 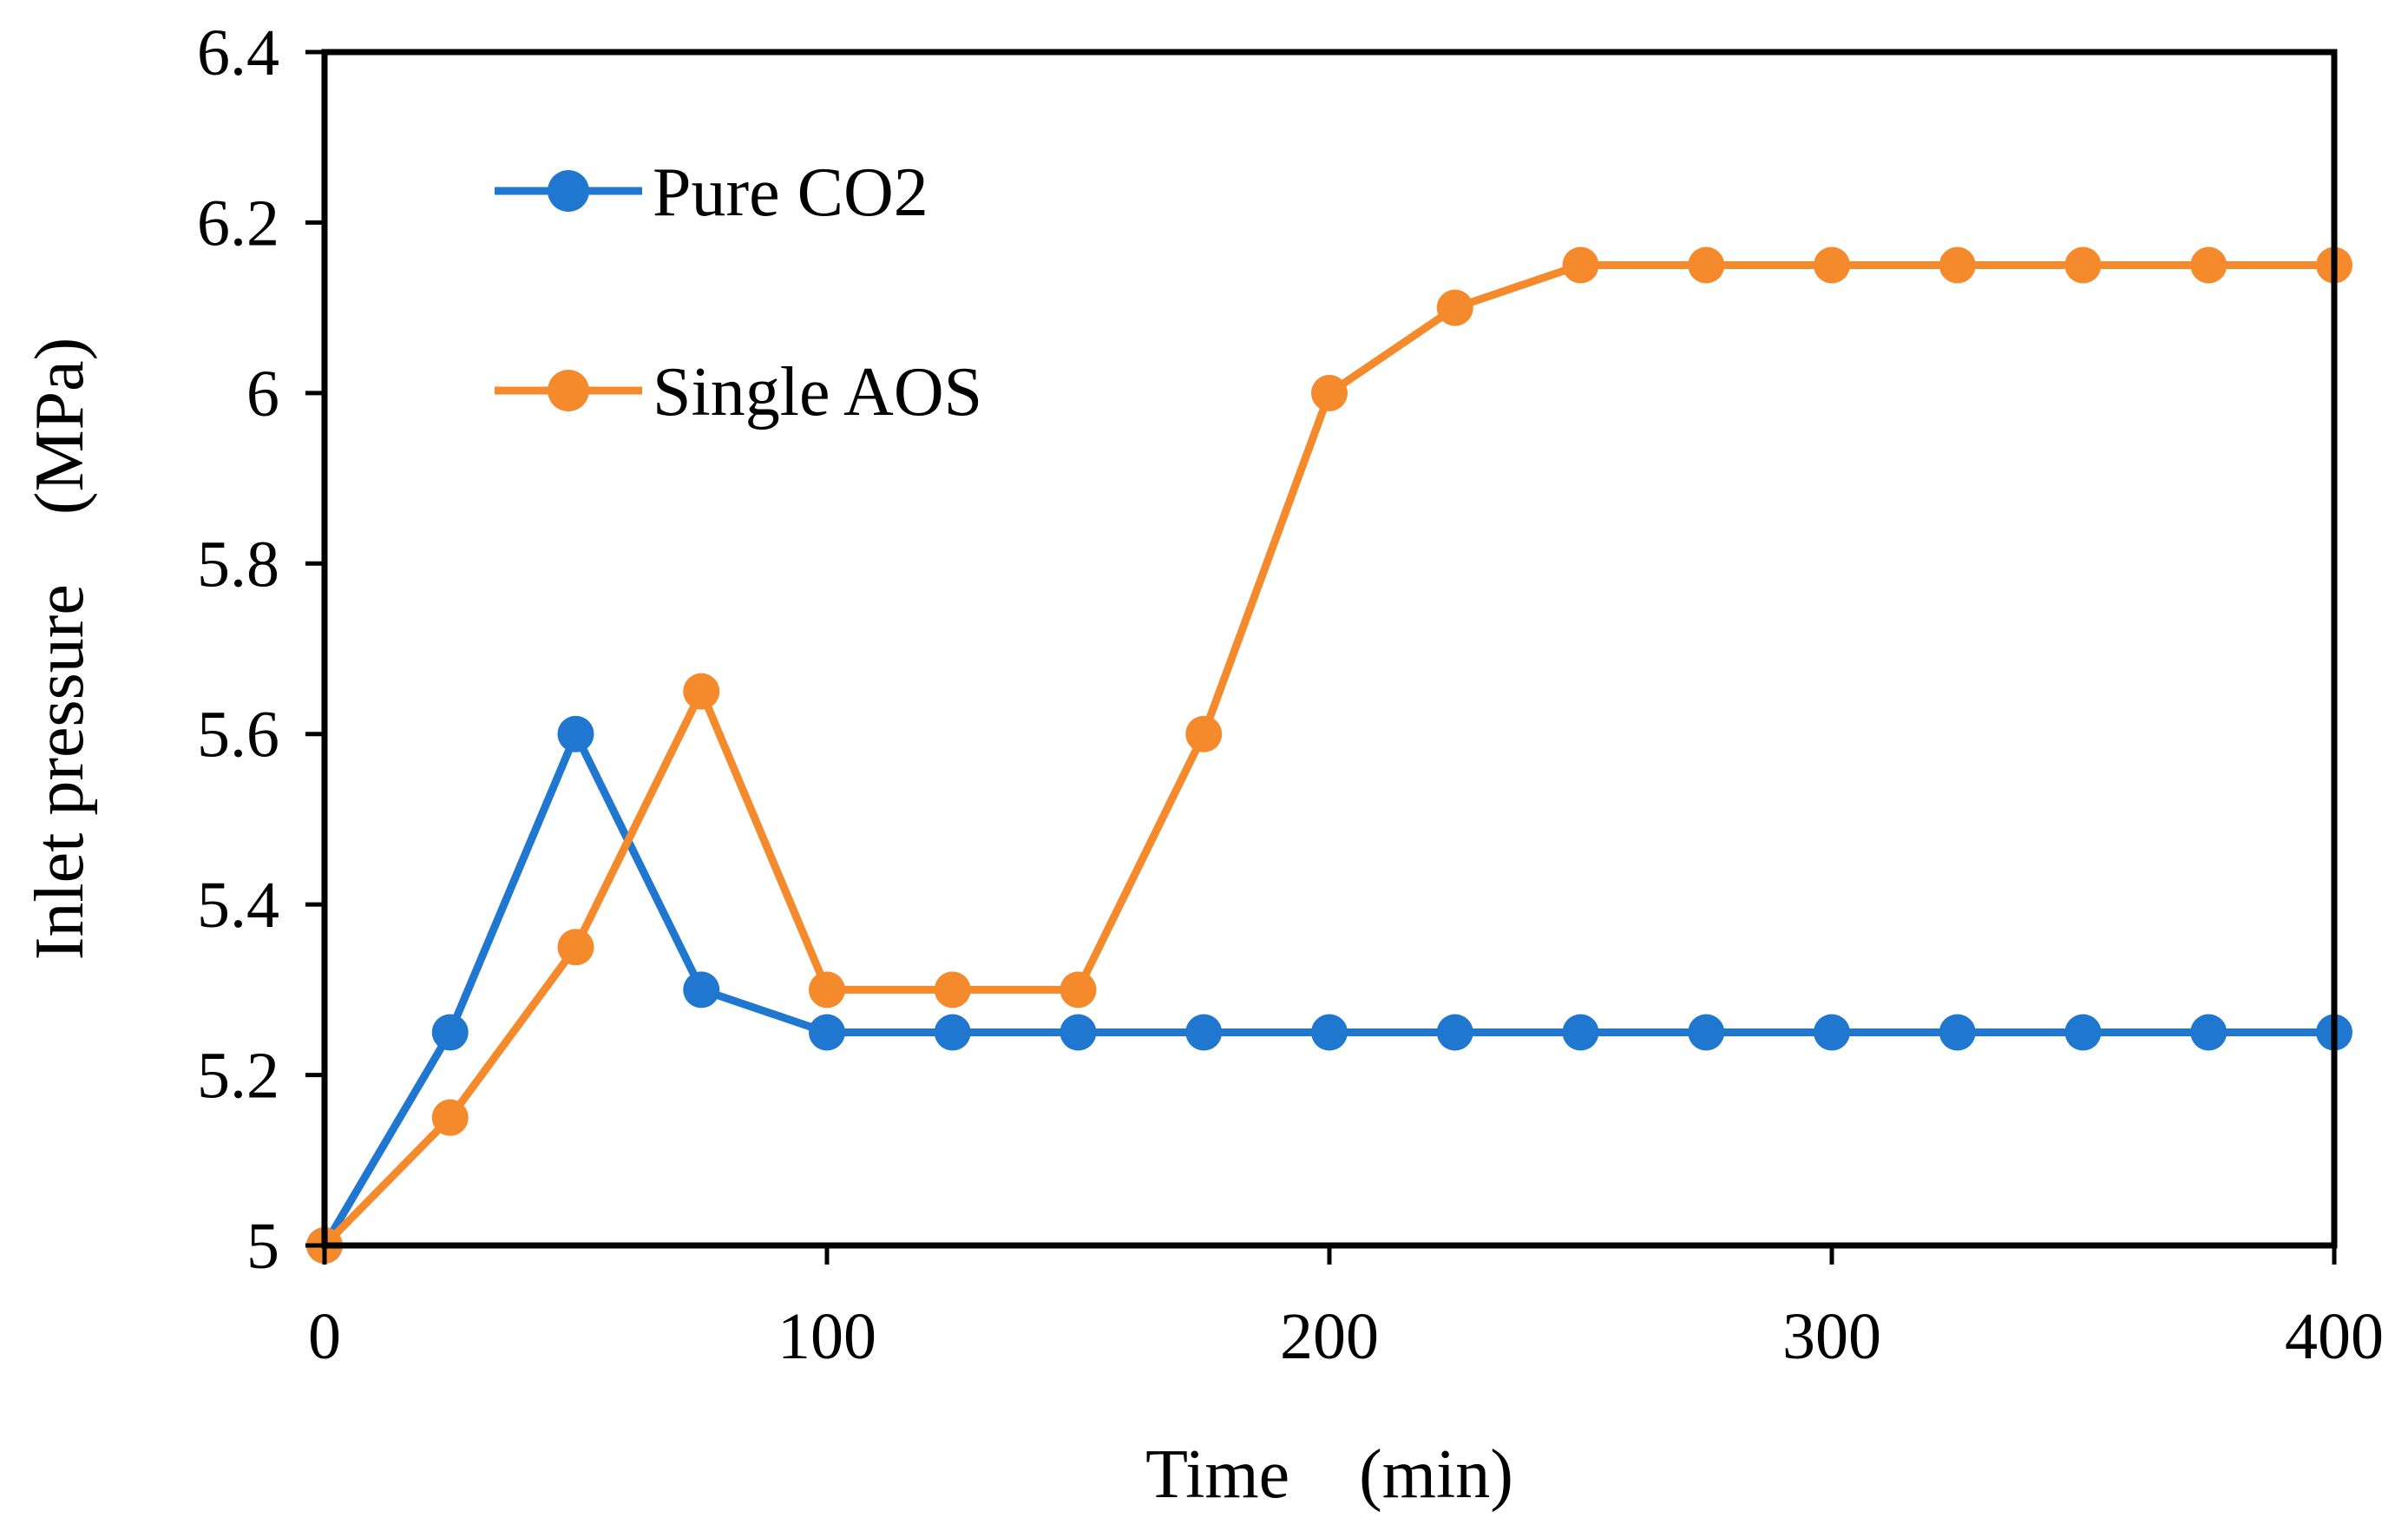 I want to click on y-tick-label: 6.2, so click(x=238, y=224).